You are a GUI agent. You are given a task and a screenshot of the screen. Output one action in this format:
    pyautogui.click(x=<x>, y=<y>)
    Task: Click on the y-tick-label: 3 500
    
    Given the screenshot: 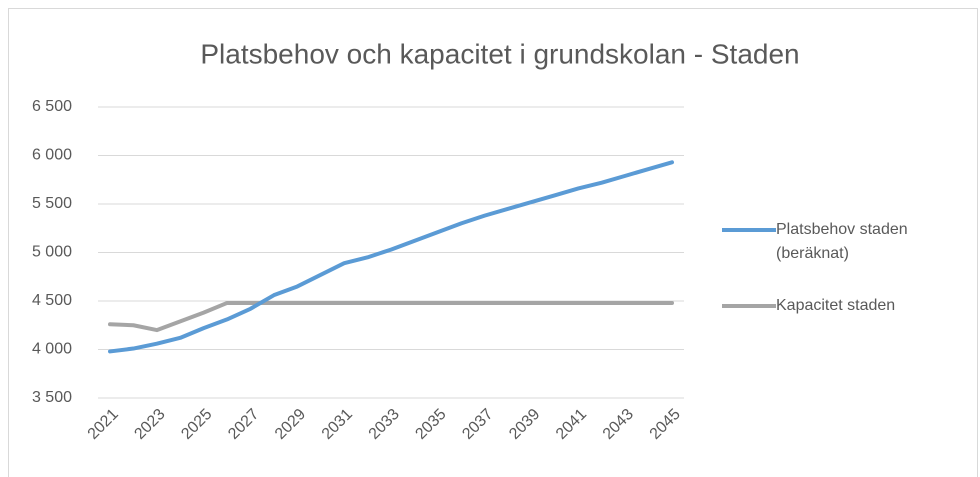 What is the action you would take?
    pyautogui.click(x=52, y=397)
    